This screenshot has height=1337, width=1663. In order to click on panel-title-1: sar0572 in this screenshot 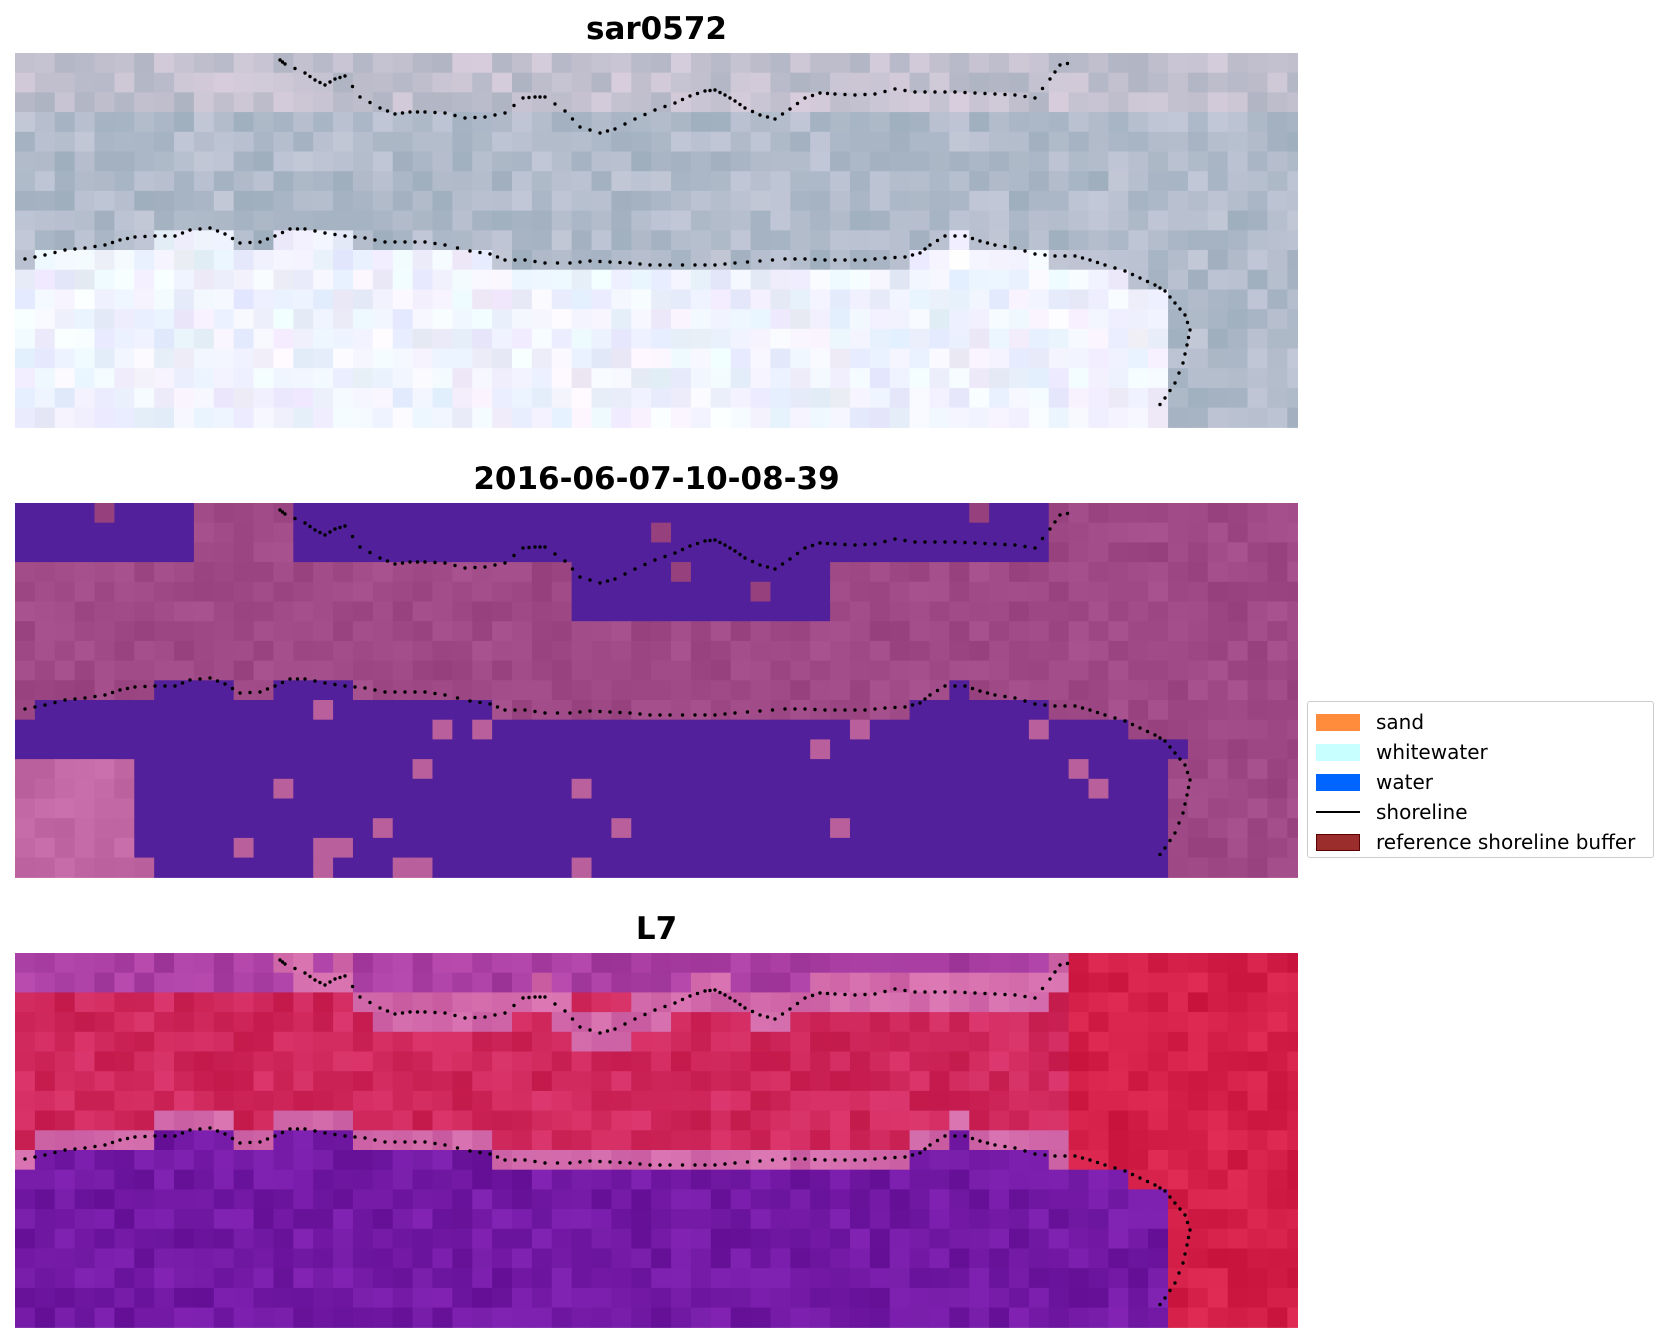, I will do `click(656, 29)`.